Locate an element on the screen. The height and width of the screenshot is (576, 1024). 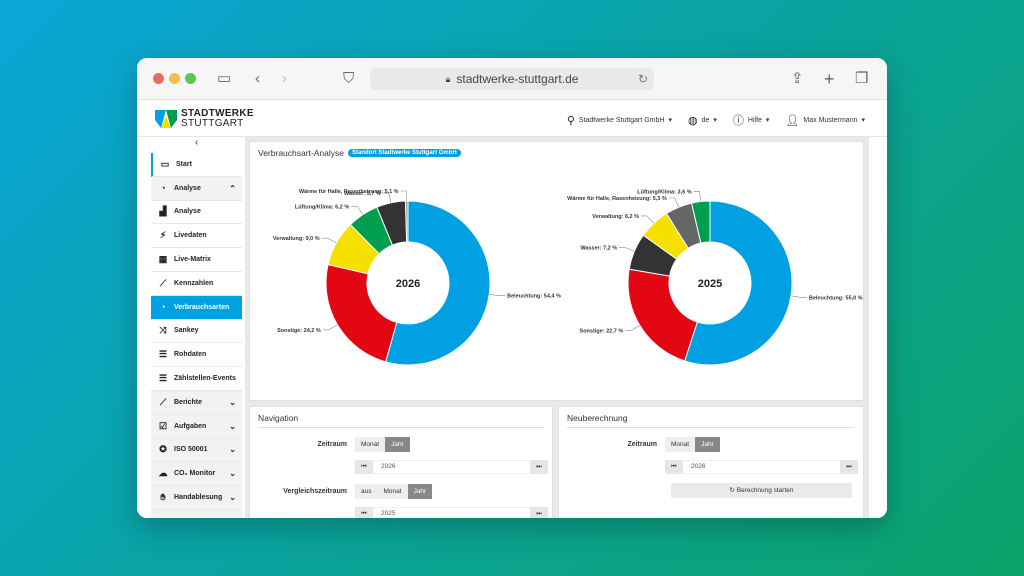
zeitraum-date-picker: ⏮ 2026 ⏭ is located at coordinates (451, 467).